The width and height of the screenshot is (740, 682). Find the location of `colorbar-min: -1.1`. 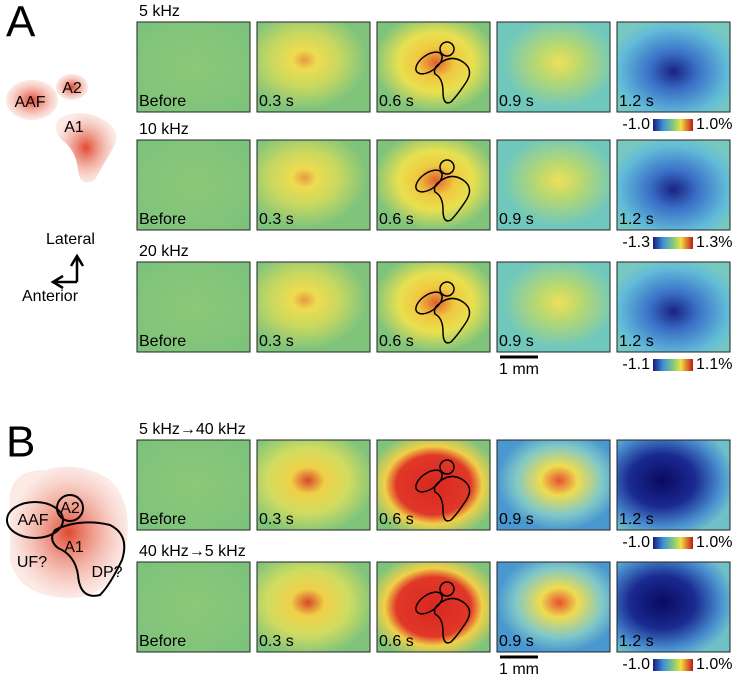

colorbar-min: -1.1 is located at coordinates (636, 364).